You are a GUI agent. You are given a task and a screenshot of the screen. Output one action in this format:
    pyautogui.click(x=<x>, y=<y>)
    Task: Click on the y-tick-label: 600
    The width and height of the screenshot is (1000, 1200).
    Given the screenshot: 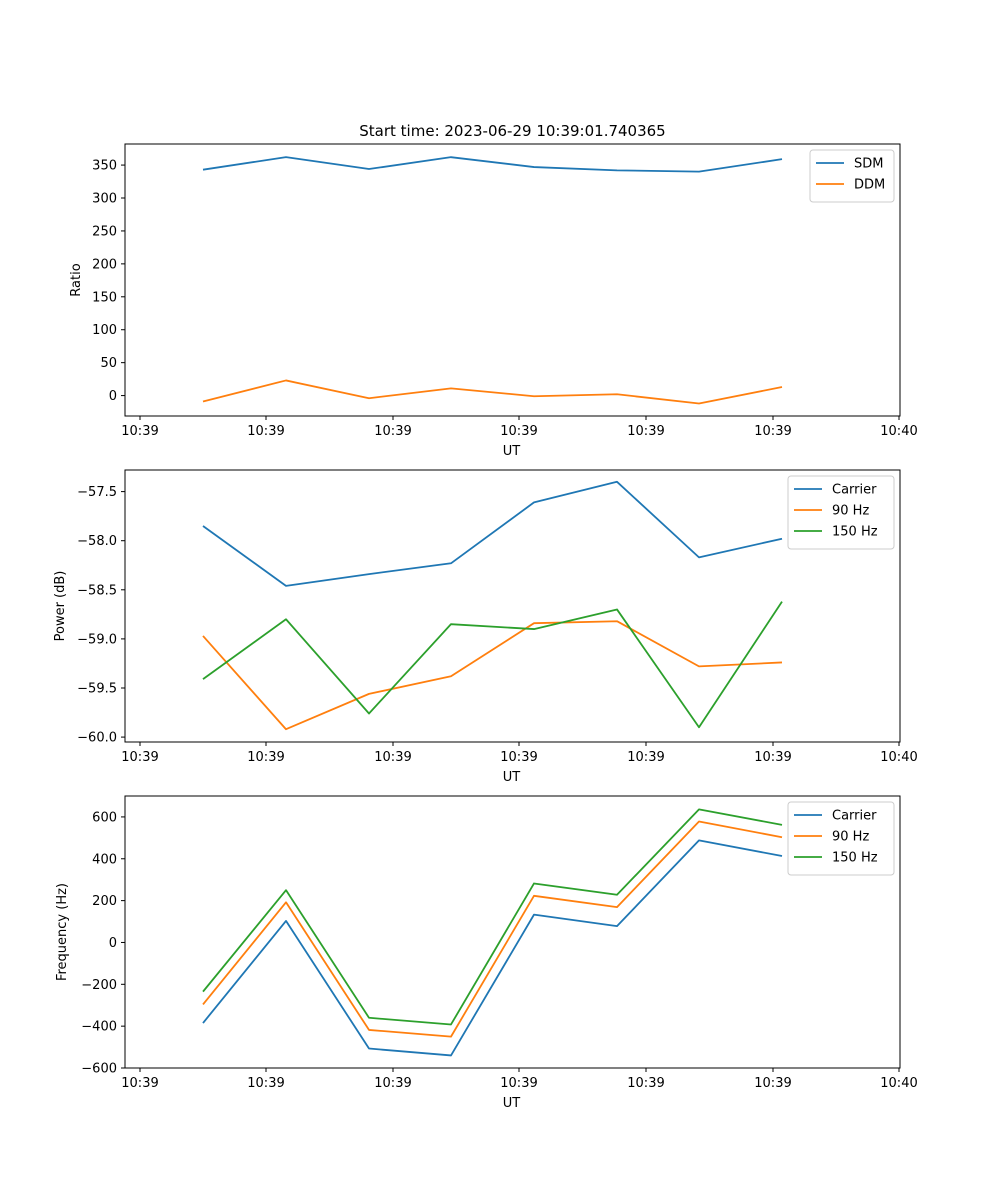 What is the action you would take?
    pyautogui.click(x=104, y=817)
    